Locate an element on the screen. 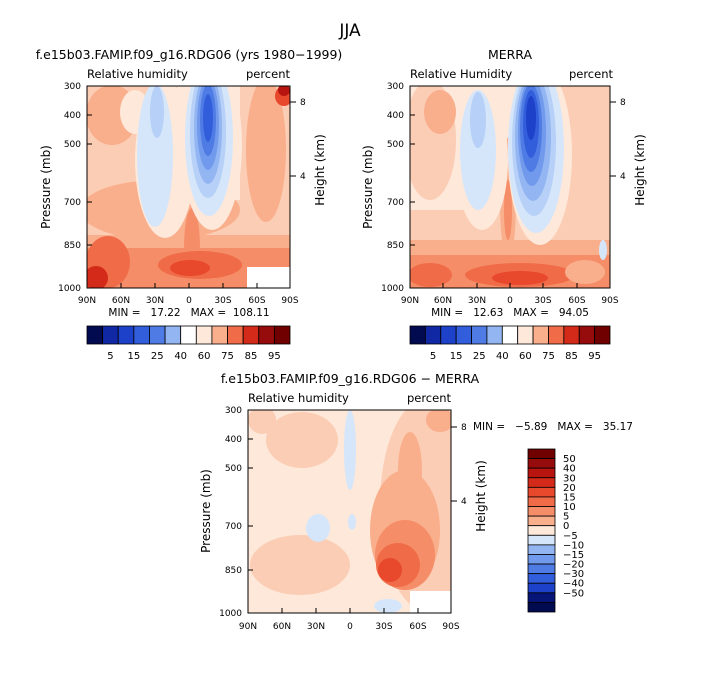  panel-model-x-axis: 90N 60N 30N 0 30S 60S 90S is located at coordinates (188, 294).